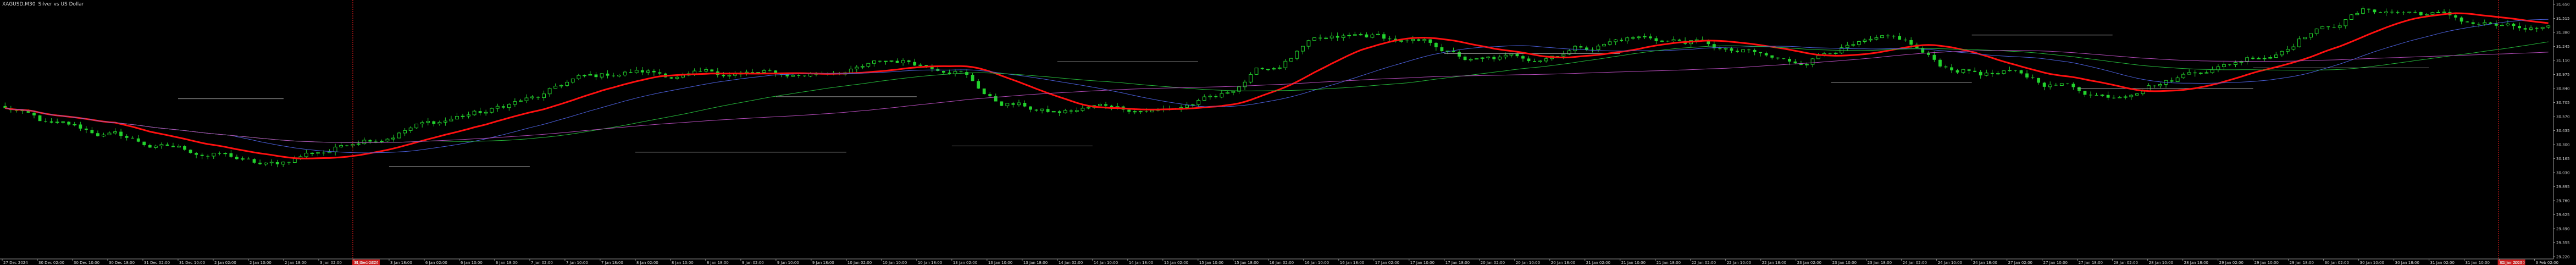 The width and height of the screenshot is (2576, 265). I want to click on time-tick-label: 21 Jan 10:00, so click(1633, 263).